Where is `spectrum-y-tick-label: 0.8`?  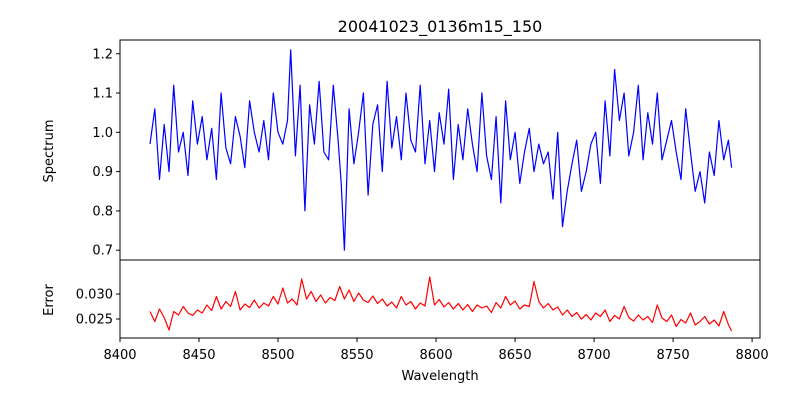 spectrum-y-tick-label: 0.8 is located at coordinates (102, 211).